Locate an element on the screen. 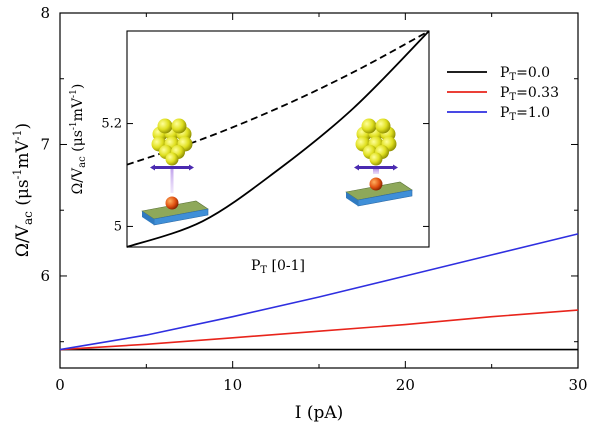 The height and width of the screenshot is (426, 590). stm-illustration-right is located at coordinates (379, 162).